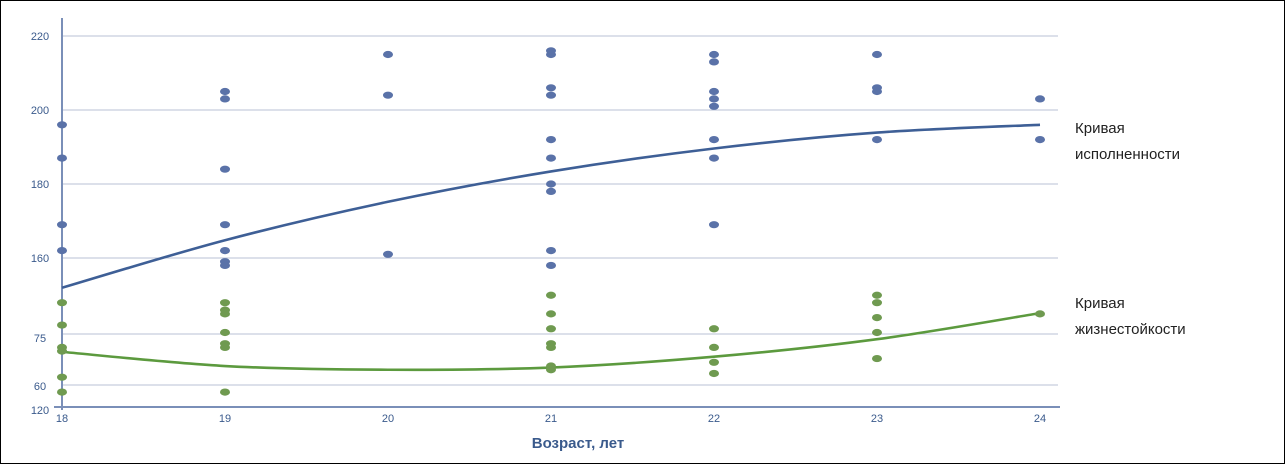 This screenshot has width=1285, height=464. I want to click on y-tick-label: 200, so click(40, 111).